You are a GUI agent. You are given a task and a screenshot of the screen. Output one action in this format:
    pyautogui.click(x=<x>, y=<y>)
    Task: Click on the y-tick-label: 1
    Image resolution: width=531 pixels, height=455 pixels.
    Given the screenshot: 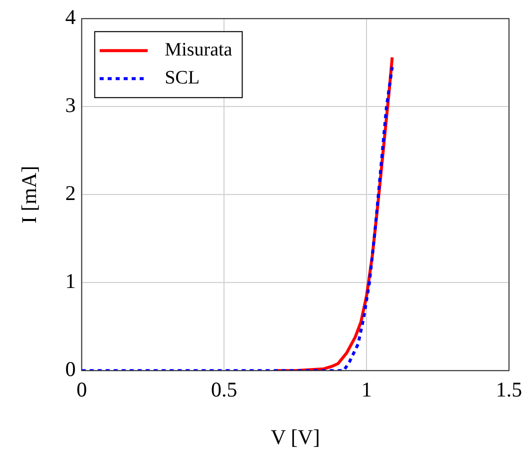 What is the action you would take?
    pyautogui.click(x=70, y=281)
    